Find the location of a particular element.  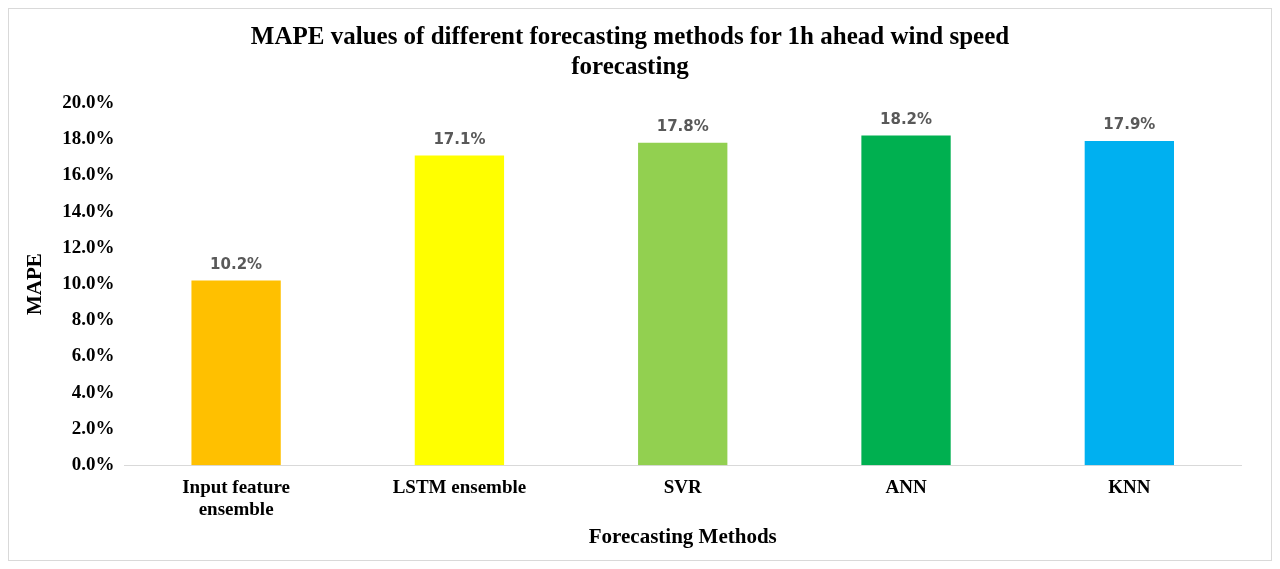

x-tick-label: ANN is located at coordinates (906, 486).